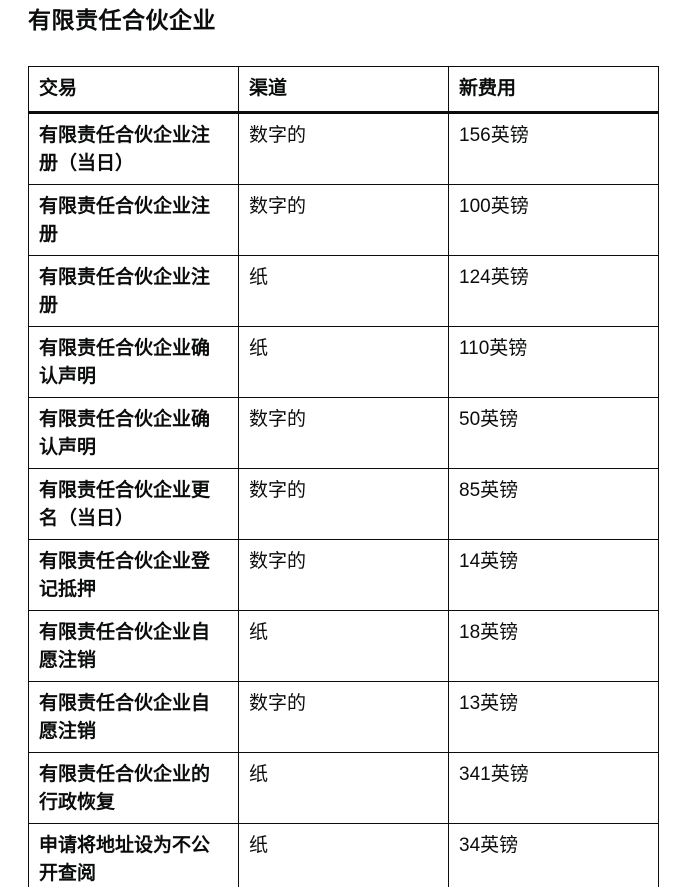 This screenshot has width=686, height=887. I want to click on table-row: 有限责任合伙企业登记抵押 数字的 14英镑, so click(343, 575).